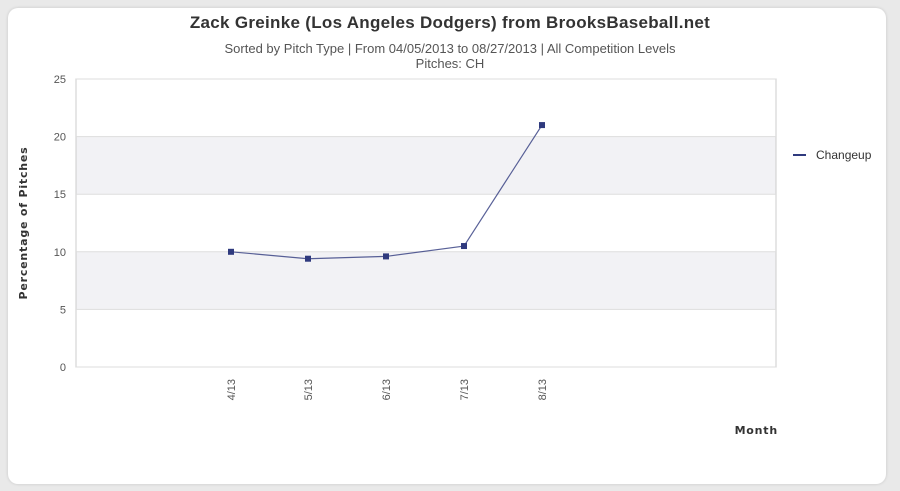 The width and height of the screenshot is (900, 491). Describe the element at coordinates (309, 389) in the screenshot. I see `x-tick-label: 5/13` at that location.